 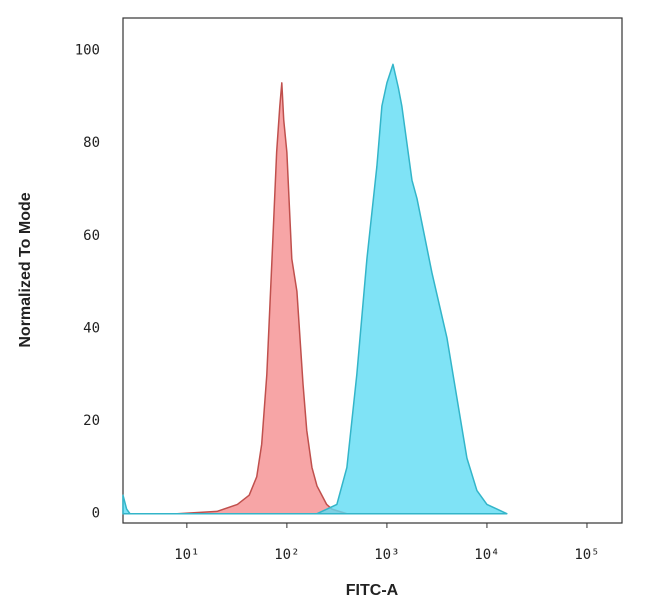 I want to click on y-tick-label: 40, so click(x=91, y=328).